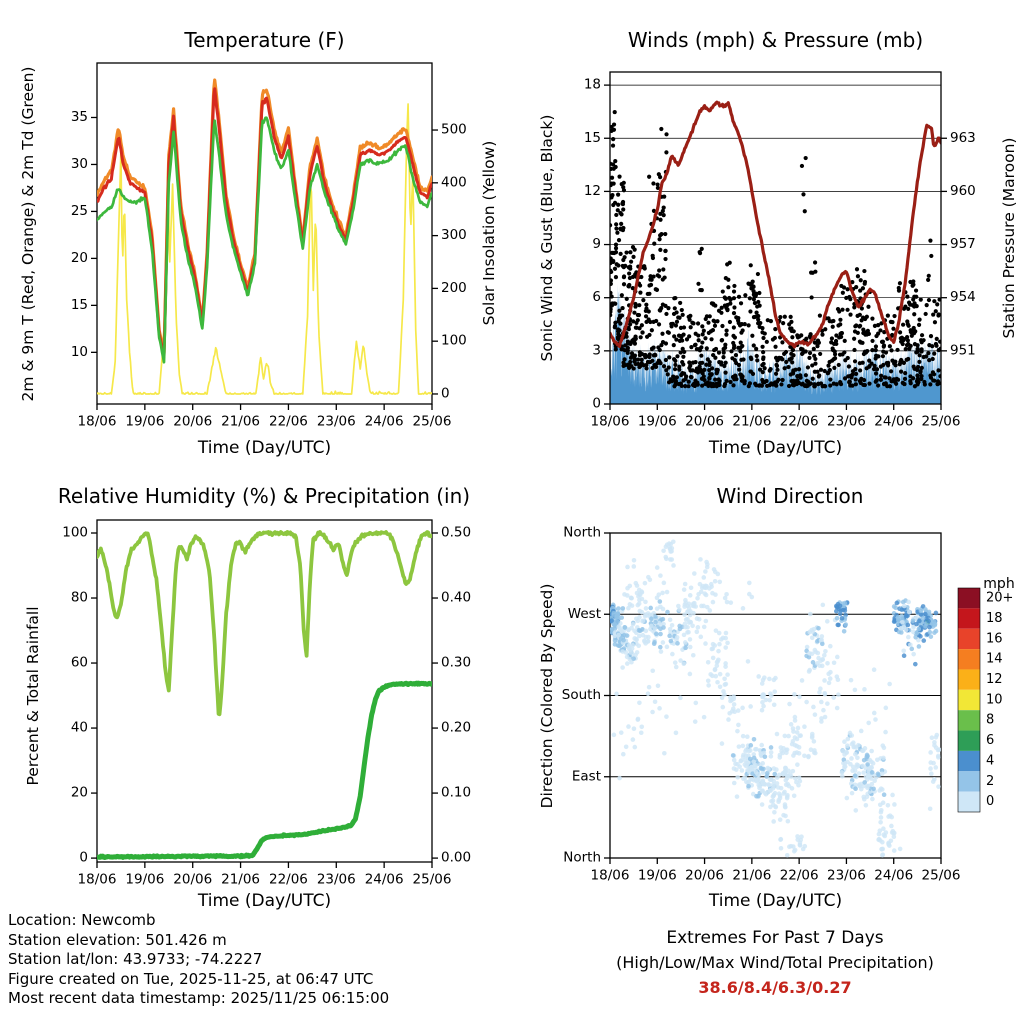 The image size is (1024, 1024). I want to click on temperature-x-axis-label: Time (Day/UTC), so click(264, 448).